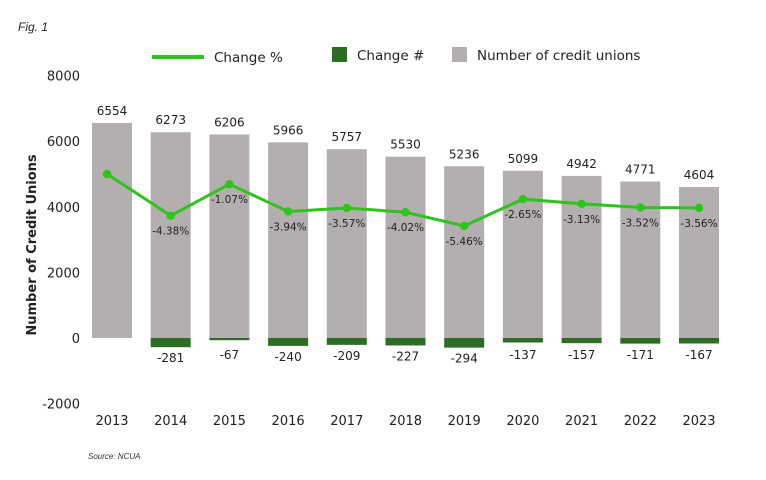  I want to click on change-number-label: -281, so click(170, 358).